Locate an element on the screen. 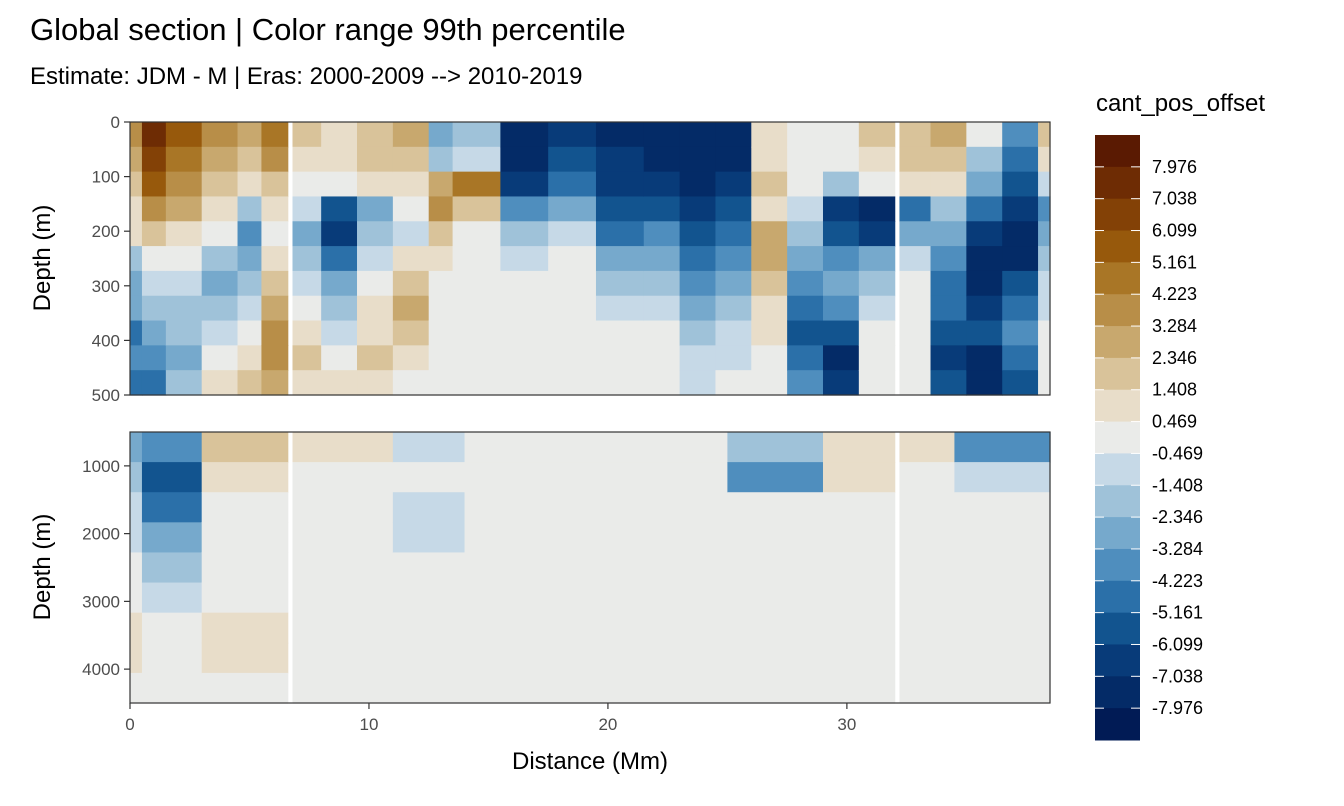  legend-label: 5.161 is located at coordinates (1174, 262).